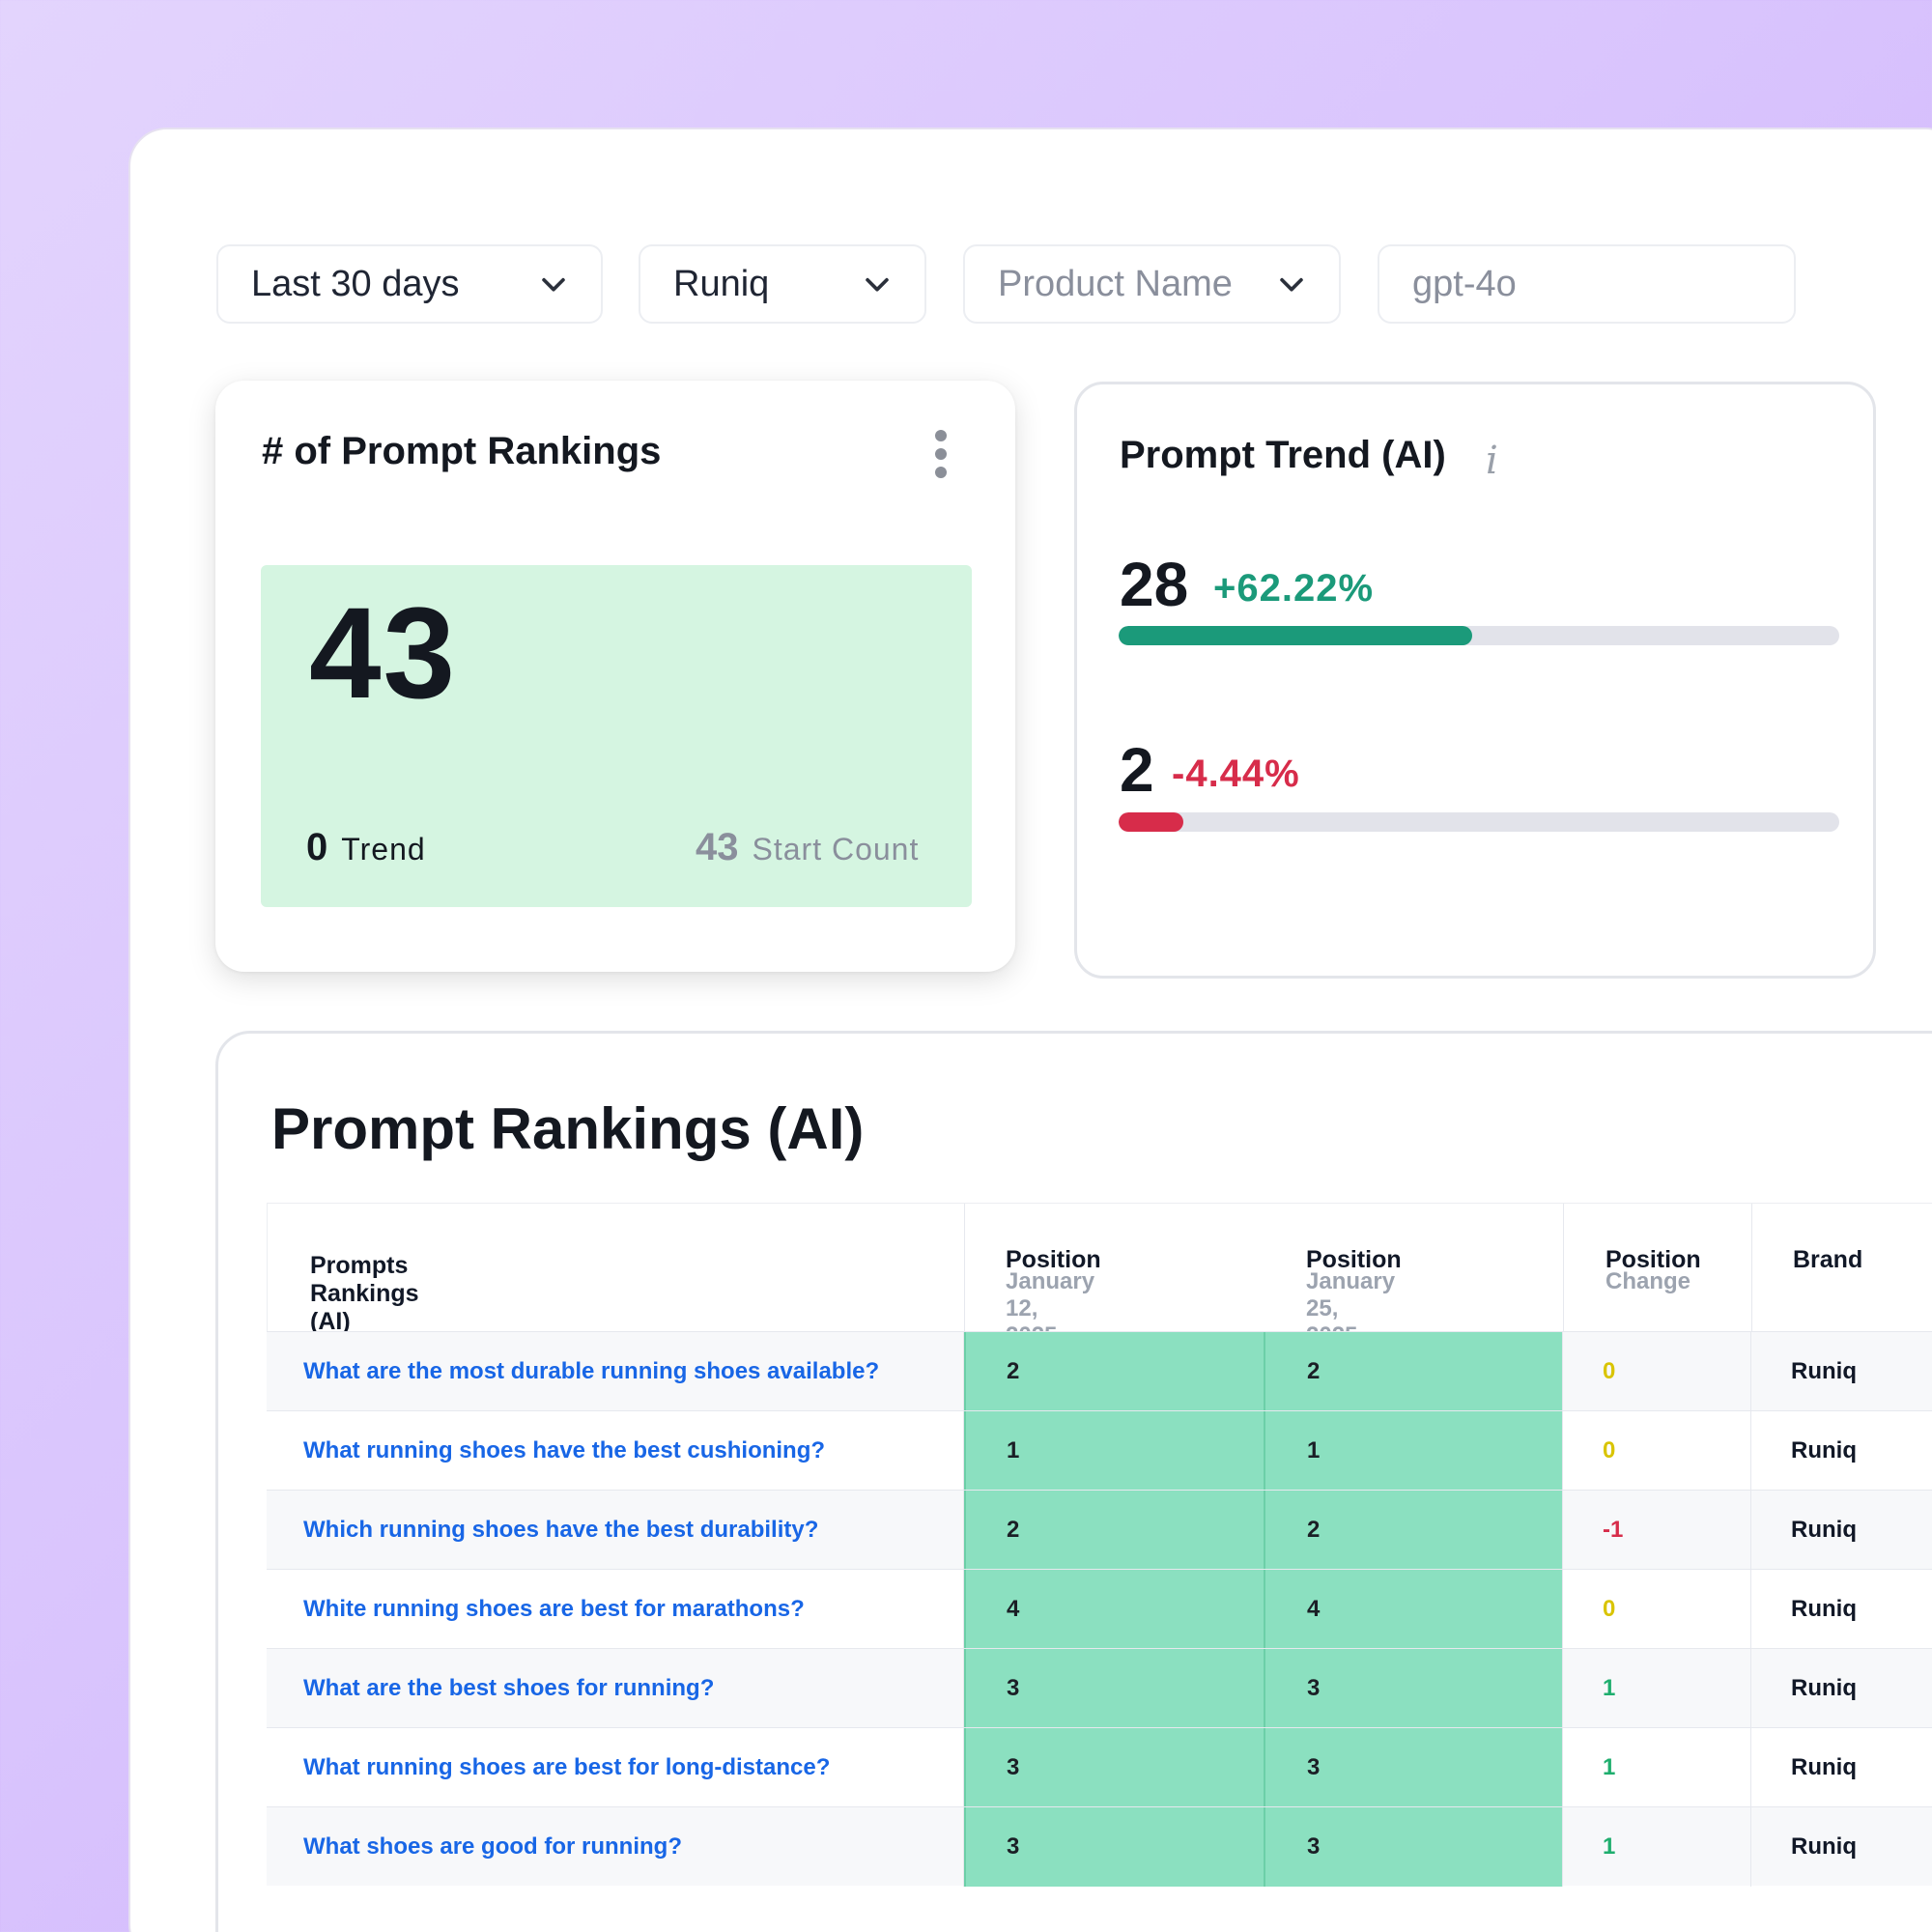  What do you see at coordinates (355, 283) in the screenshot?
I see `date-range-value: Last 30 days` at bounding box center [355, 283].